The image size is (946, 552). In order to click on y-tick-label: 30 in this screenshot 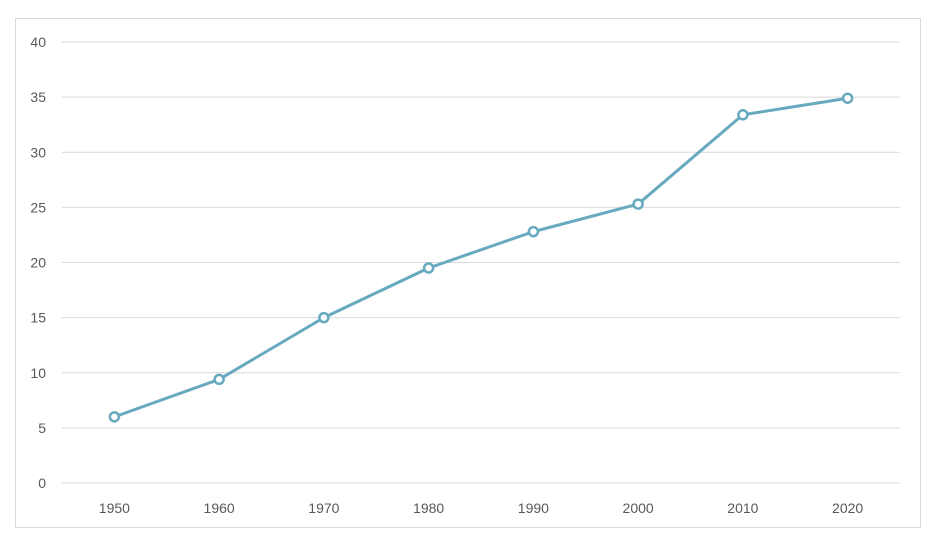, I will do `click(38, 152)`.